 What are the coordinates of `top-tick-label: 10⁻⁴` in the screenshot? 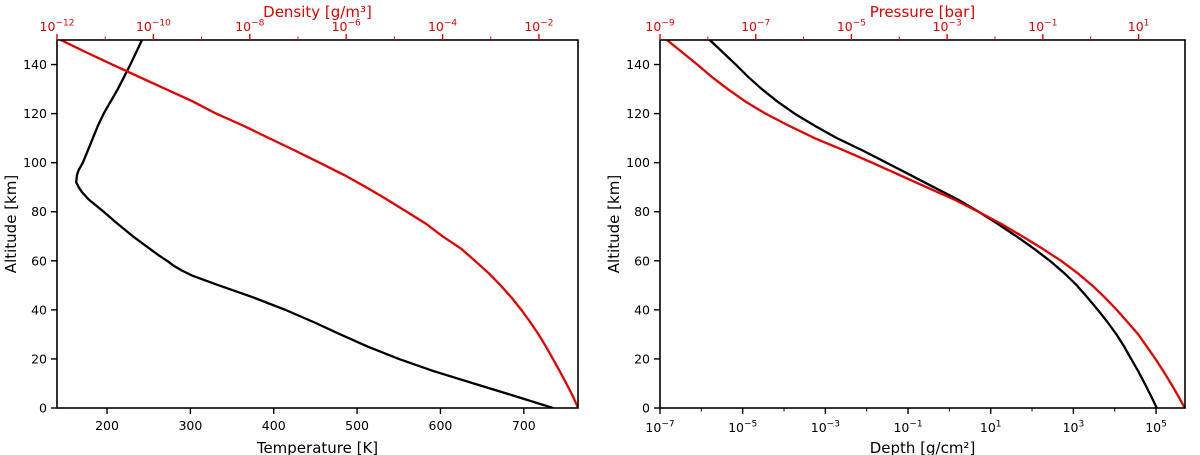 It's located at (442, 27).